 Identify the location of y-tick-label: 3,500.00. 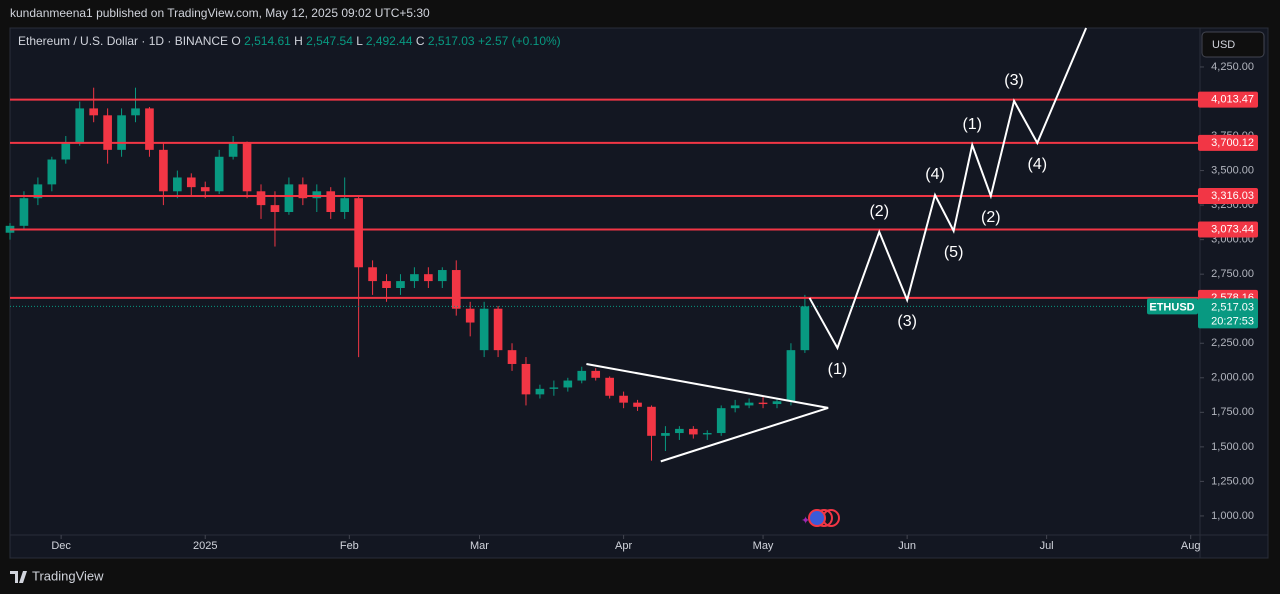
(1232, 170).